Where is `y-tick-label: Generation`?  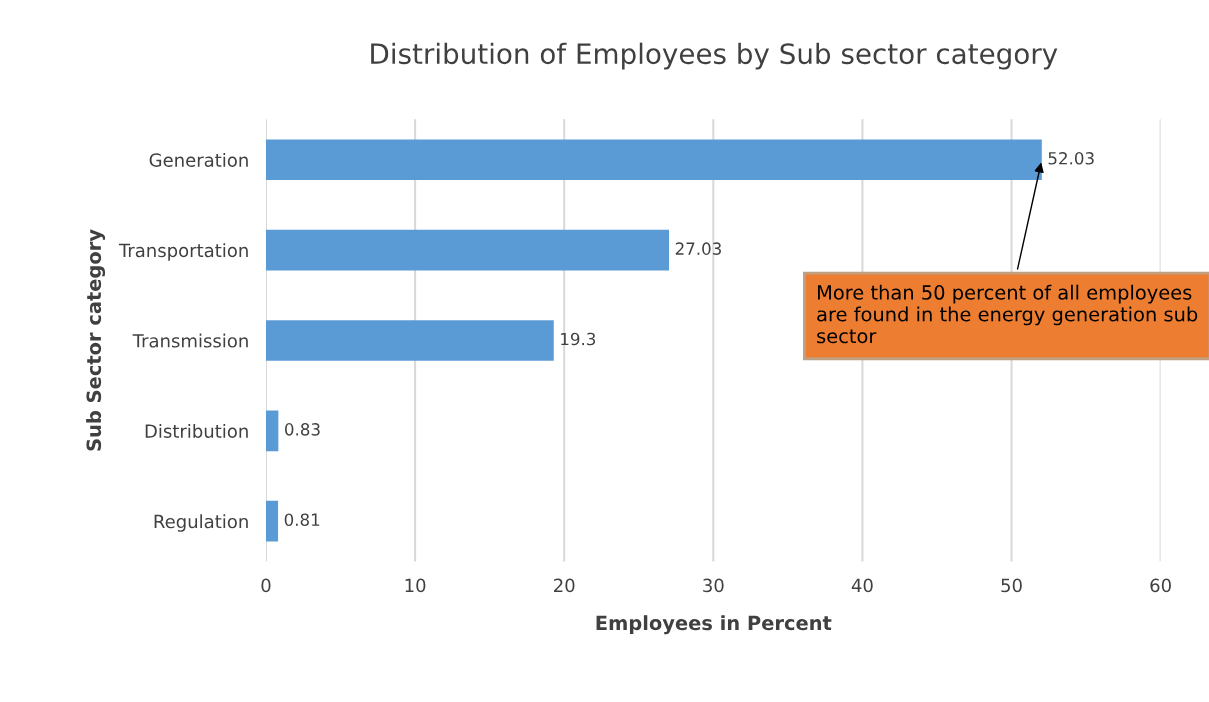
y-tick-label: Generation is located at coordinates (198, 159).